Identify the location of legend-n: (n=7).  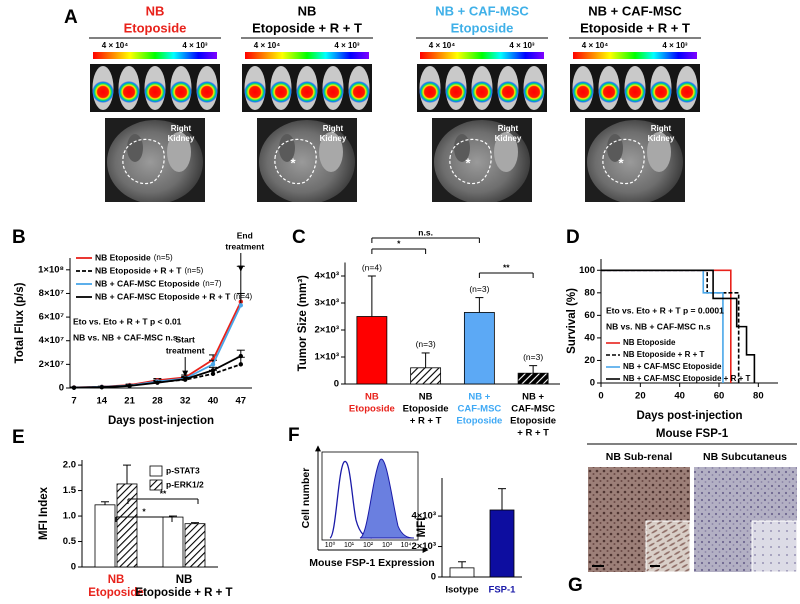
(212, 283).